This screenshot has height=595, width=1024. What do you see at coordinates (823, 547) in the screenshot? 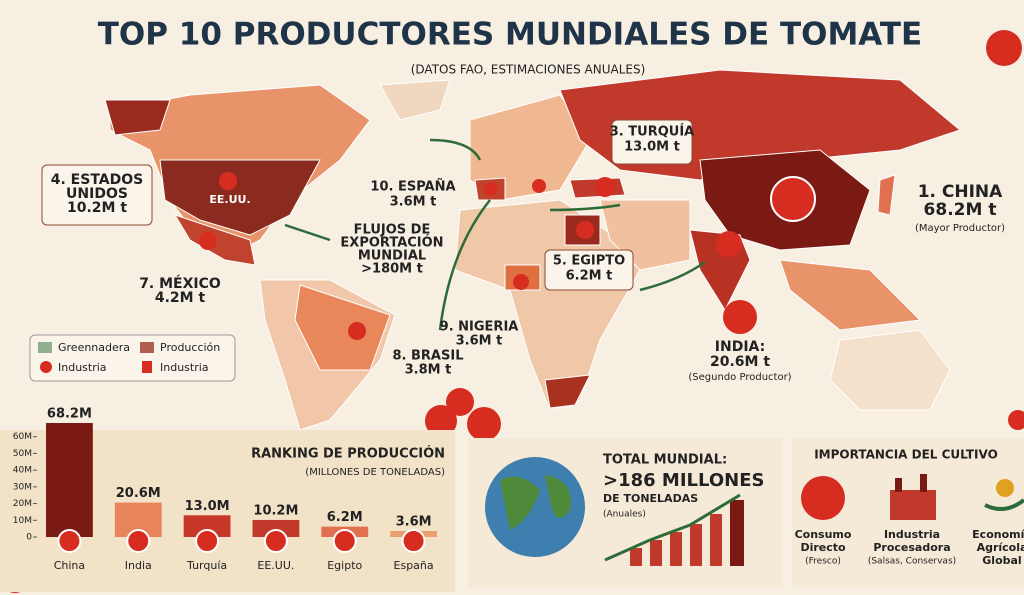
I see `importance-label: Directo` at bounding box center [823, 547].